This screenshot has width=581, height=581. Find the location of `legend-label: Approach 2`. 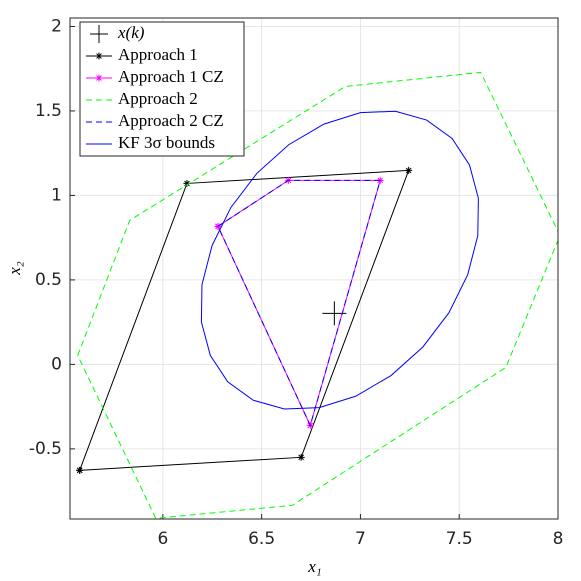

legend-label: Approach 2 is located at coordinates (158, 98).